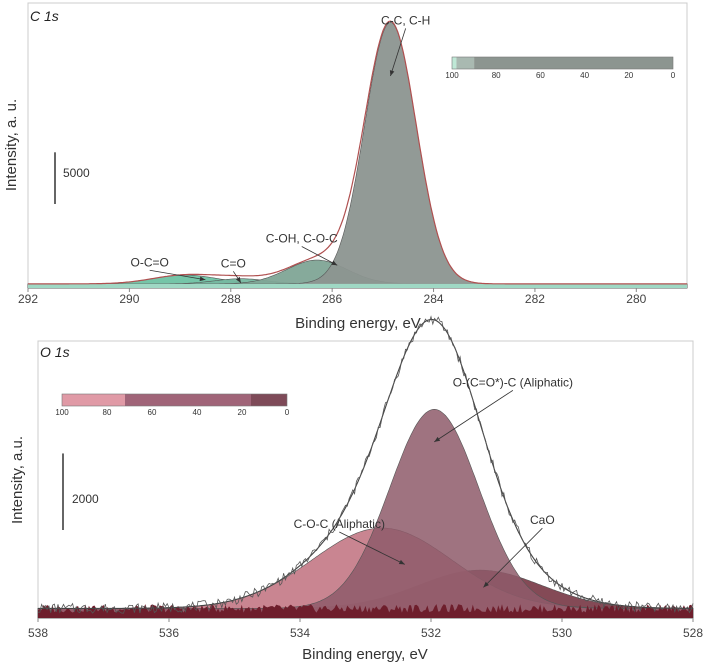  I want to click on o1s-annotation-label: C-O-C (Aliphatic), so click(339, 524).